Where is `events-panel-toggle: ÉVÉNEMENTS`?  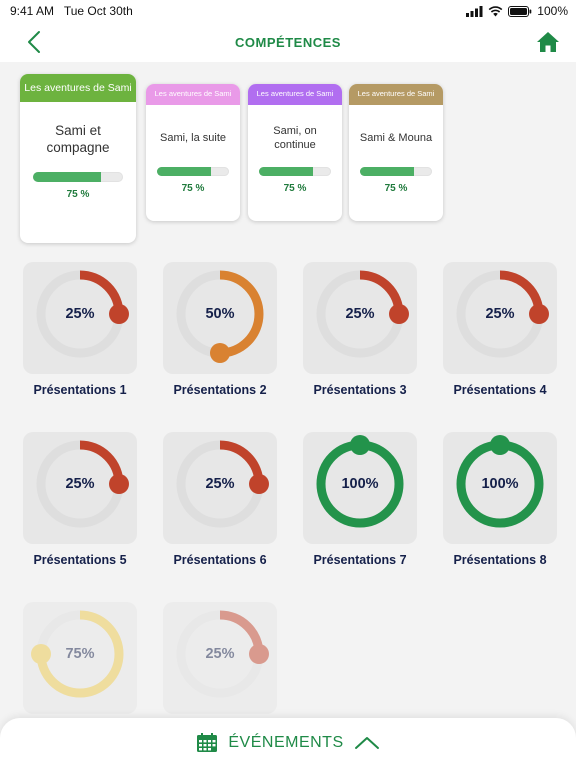
events-panel-toggle: ÉVÉNEMENTS is located at coordinates (288, 743).